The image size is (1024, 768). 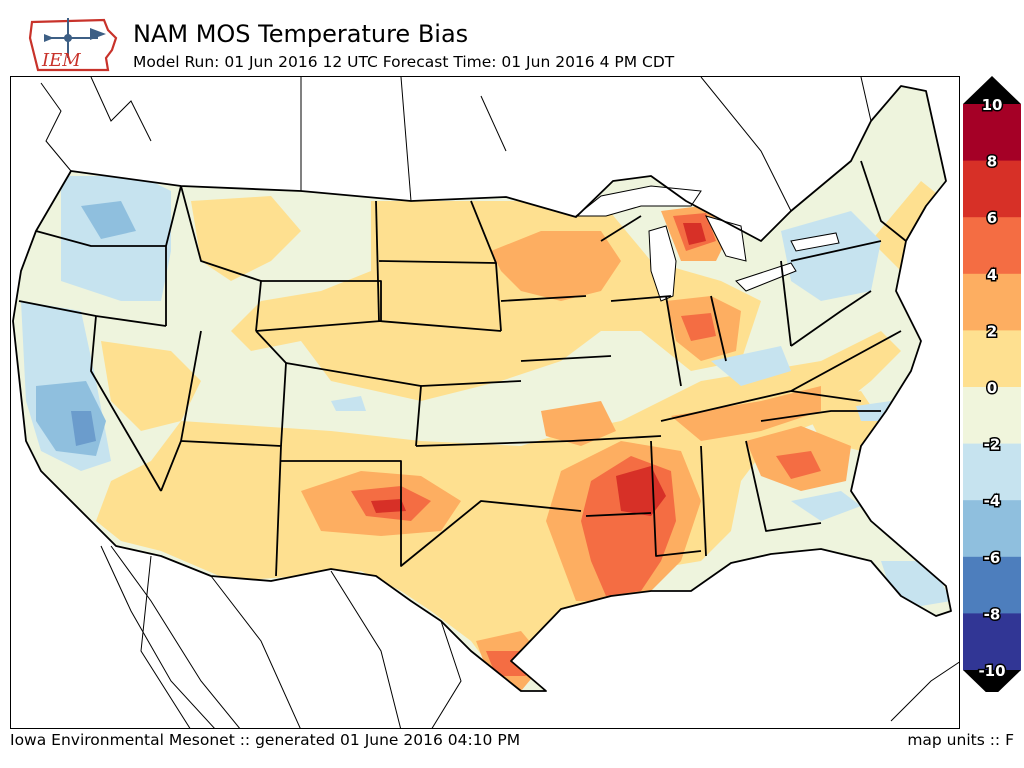 I want to click on warm-6-indiana, so click(x=698, y=327).